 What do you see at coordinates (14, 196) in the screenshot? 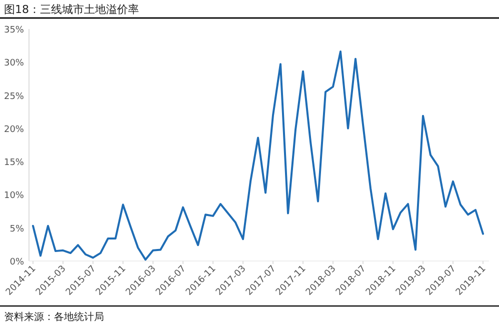
I see `y-tick-label: 10%` at bounding box center [14, 196].